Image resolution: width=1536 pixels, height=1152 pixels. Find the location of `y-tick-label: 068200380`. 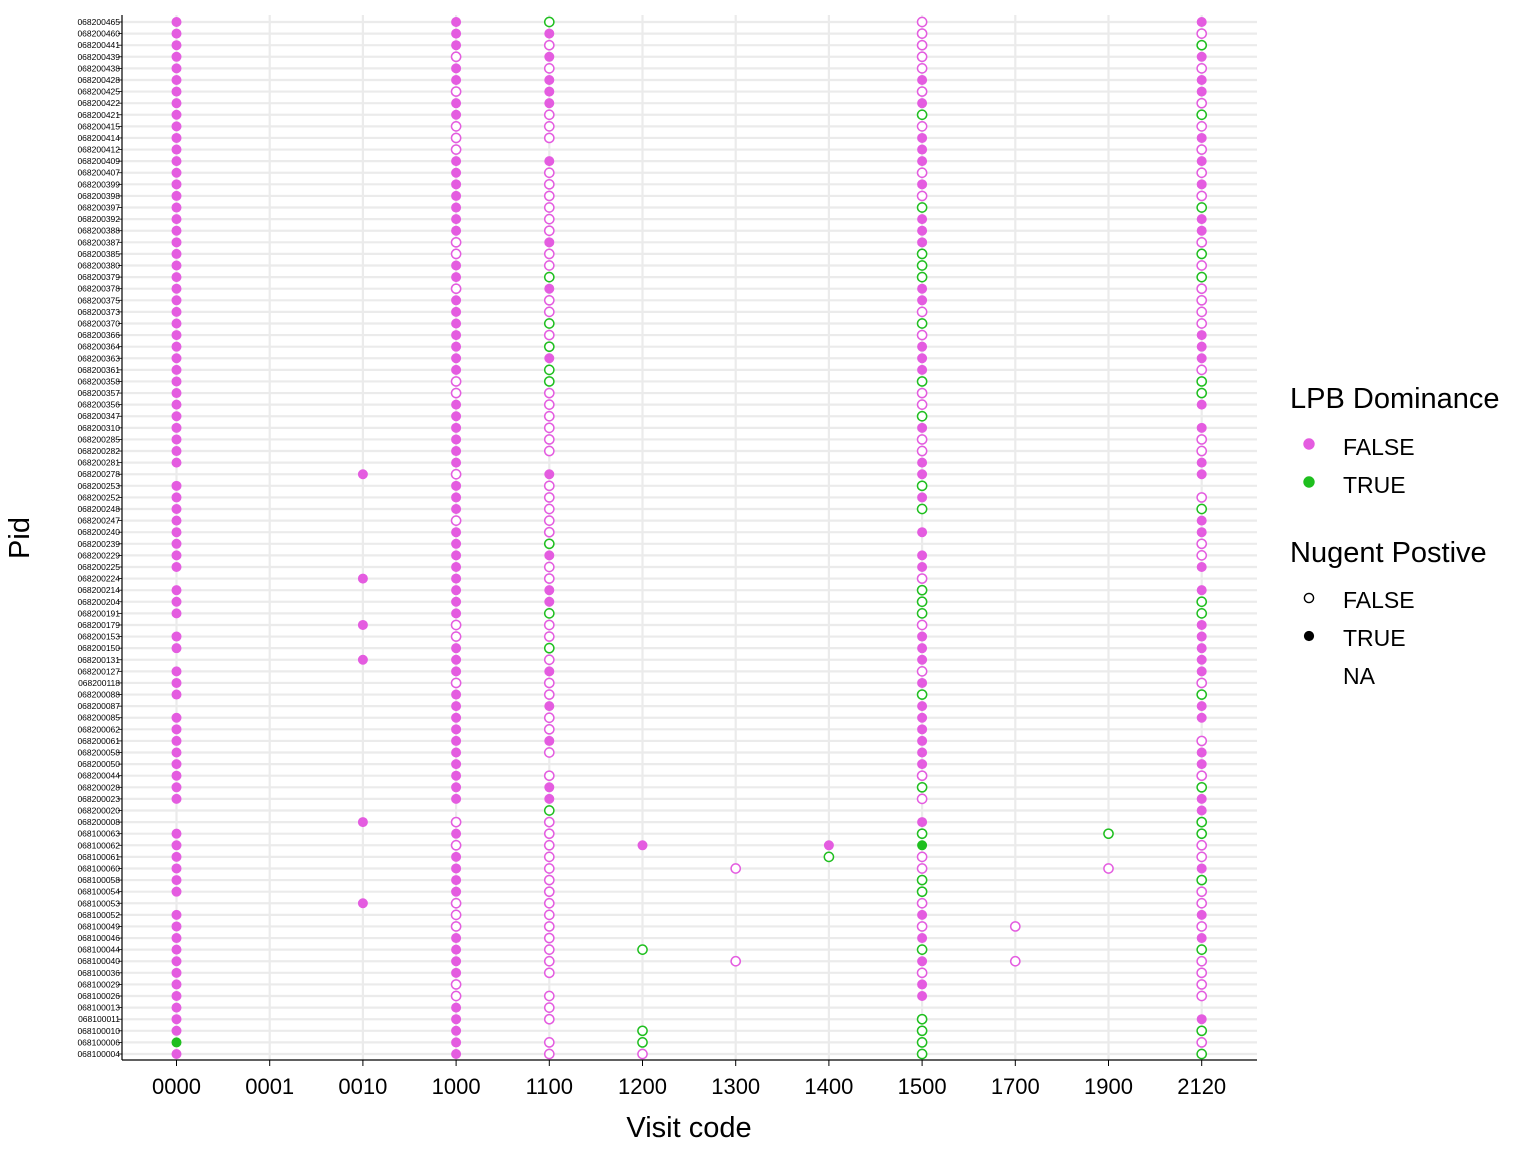

y-tick-label: 068200380 is located at coordinates (98, 266).